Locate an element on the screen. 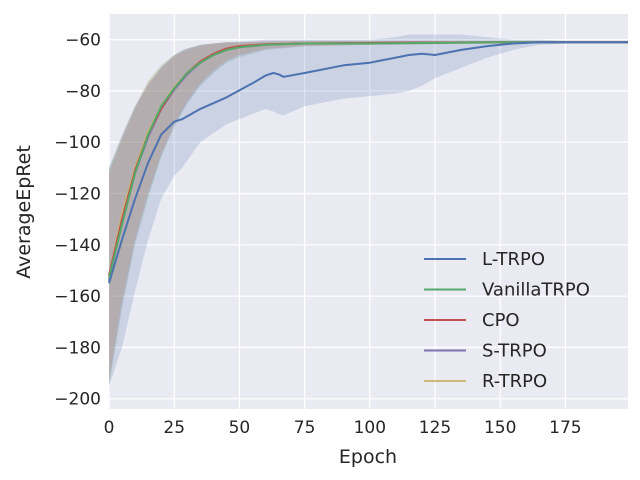 This screenshot has width=640, height=480. legend: L-TRPO VanillaTRPO CPO S-TRPO R-TRPO is located at coordinates (507, 320).